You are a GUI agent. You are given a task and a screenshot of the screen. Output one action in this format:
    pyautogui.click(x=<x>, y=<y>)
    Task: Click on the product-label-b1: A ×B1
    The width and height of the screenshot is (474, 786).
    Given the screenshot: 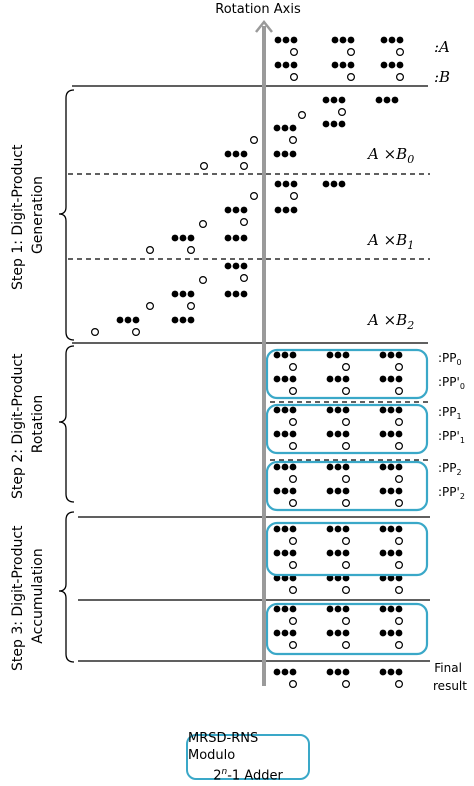 What is the action you would take?
    pyautogui.click(x=390, y=241)
    